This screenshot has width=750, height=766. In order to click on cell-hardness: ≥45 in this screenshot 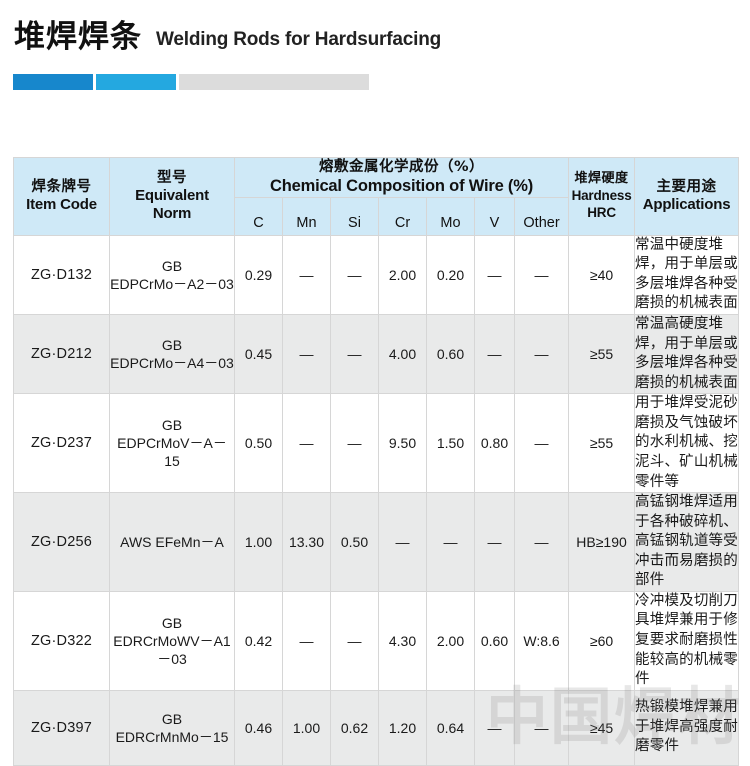, I will do `click(602, 727)`.